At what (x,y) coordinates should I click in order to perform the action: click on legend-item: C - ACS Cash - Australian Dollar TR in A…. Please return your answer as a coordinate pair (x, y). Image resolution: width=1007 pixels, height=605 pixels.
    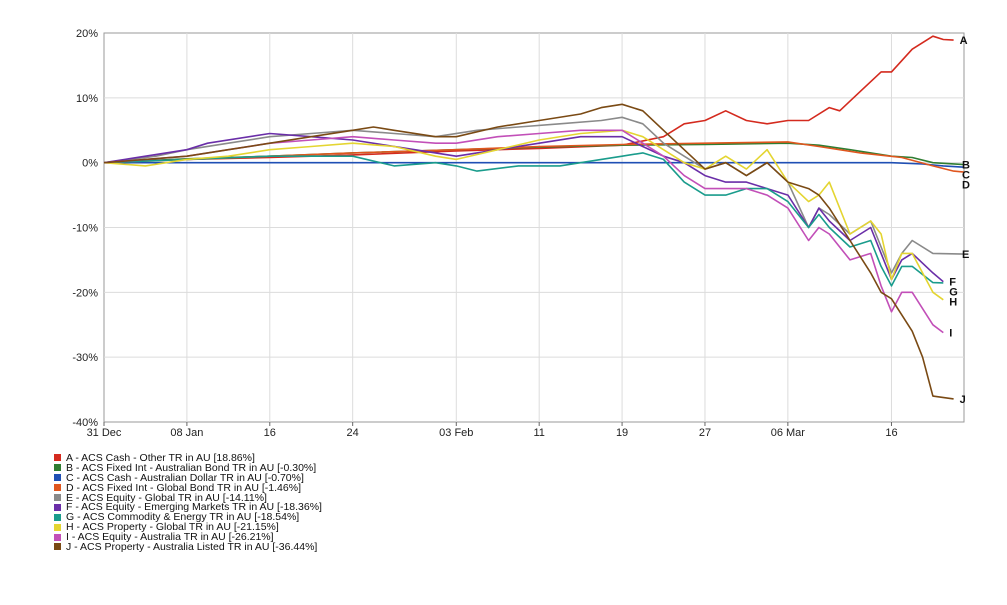
    Looking at the image, I should click on (188, 477).